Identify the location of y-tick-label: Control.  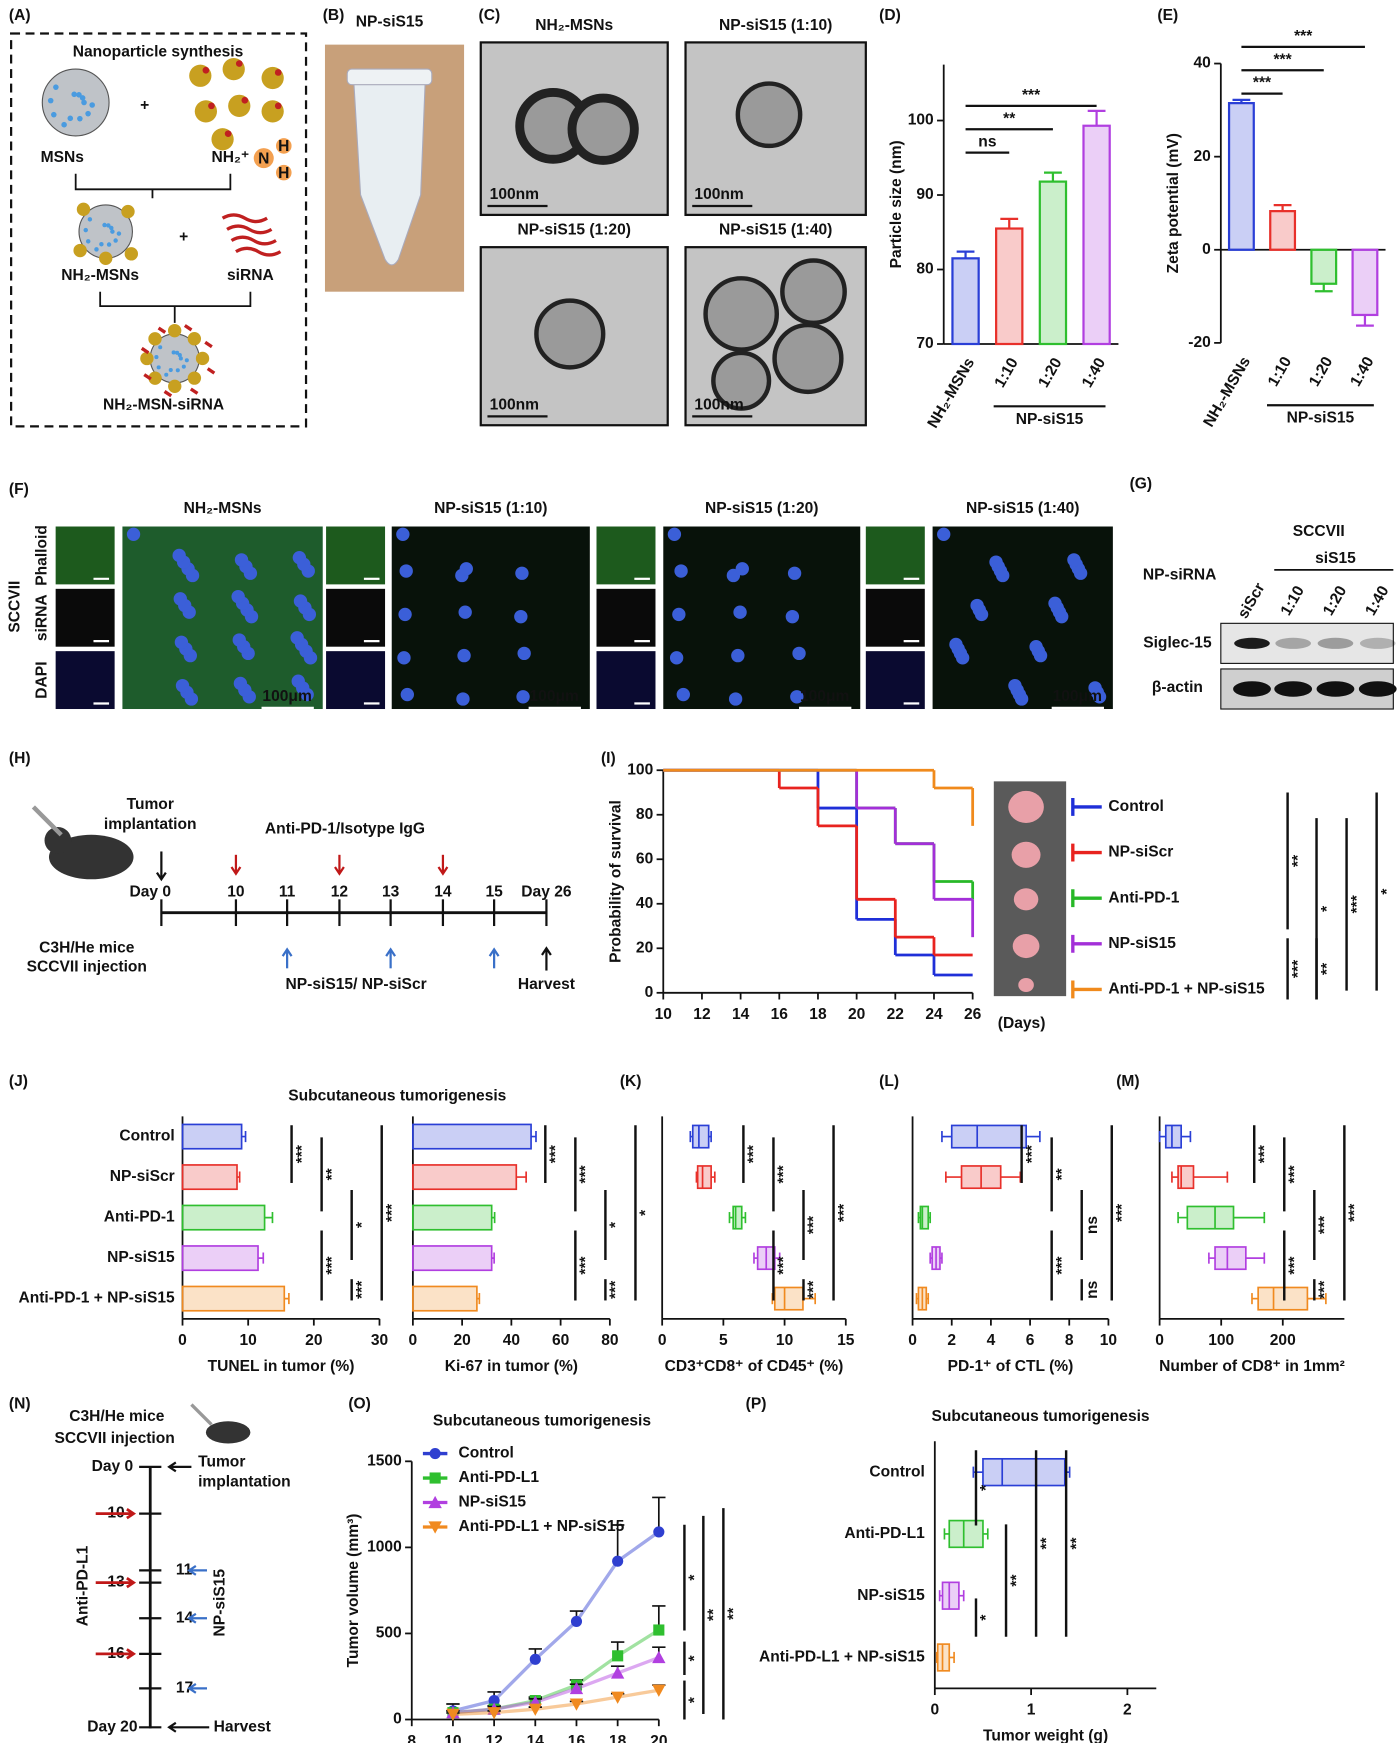
(146, 1136).